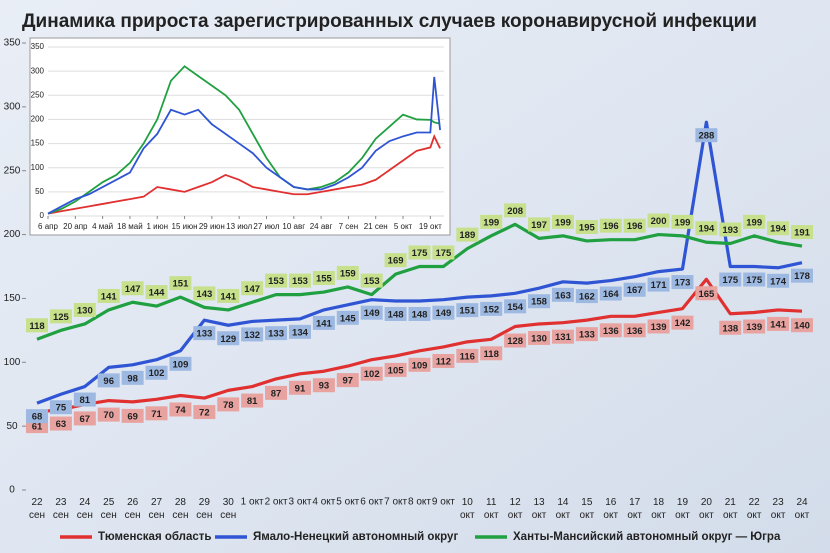  I want to click on value-label: 112, so click(443, 361).